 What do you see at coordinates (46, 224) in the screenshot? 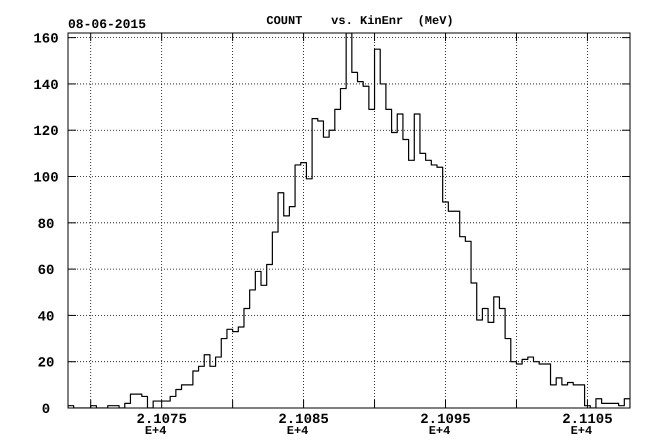
I see `y-tick-label: 80` at bounding box center [46, 224].